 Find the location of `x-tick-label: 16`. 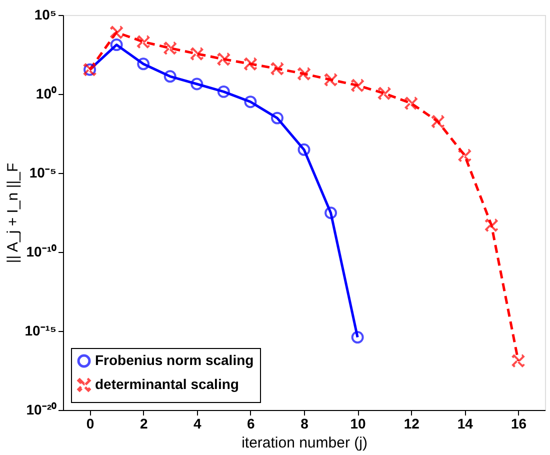

x-tick-label: 16 is located at coordinates (518, 424).